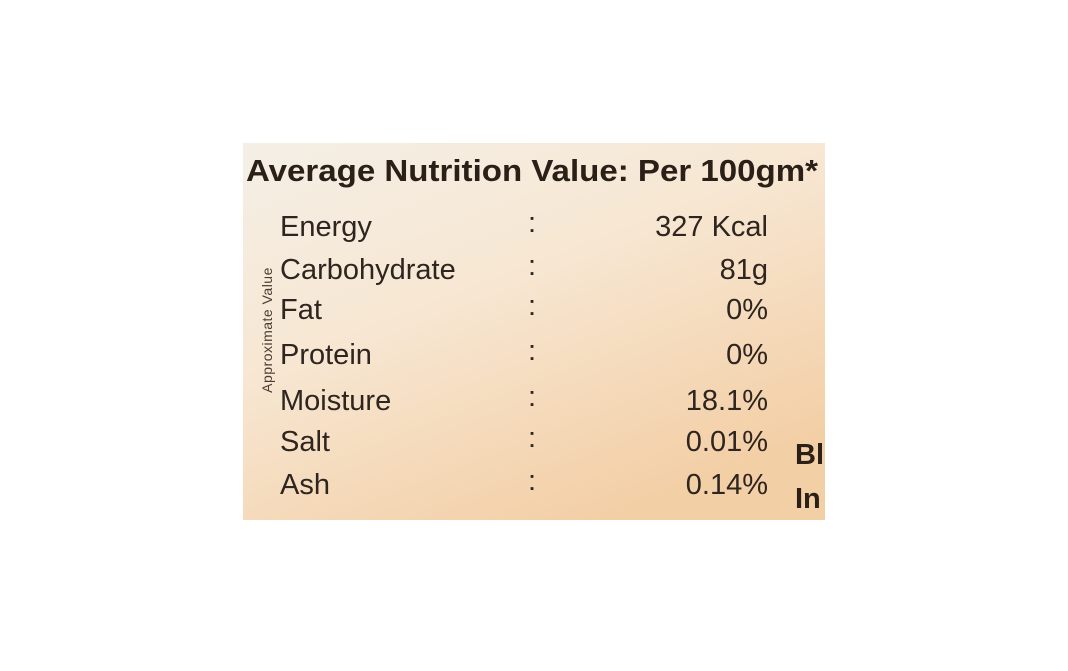 This screenshot has width=1068, height=671. Describe the element at coordinates (727, 401) in the screenshot. I see `nutrient-value: 18.1%` at that location.